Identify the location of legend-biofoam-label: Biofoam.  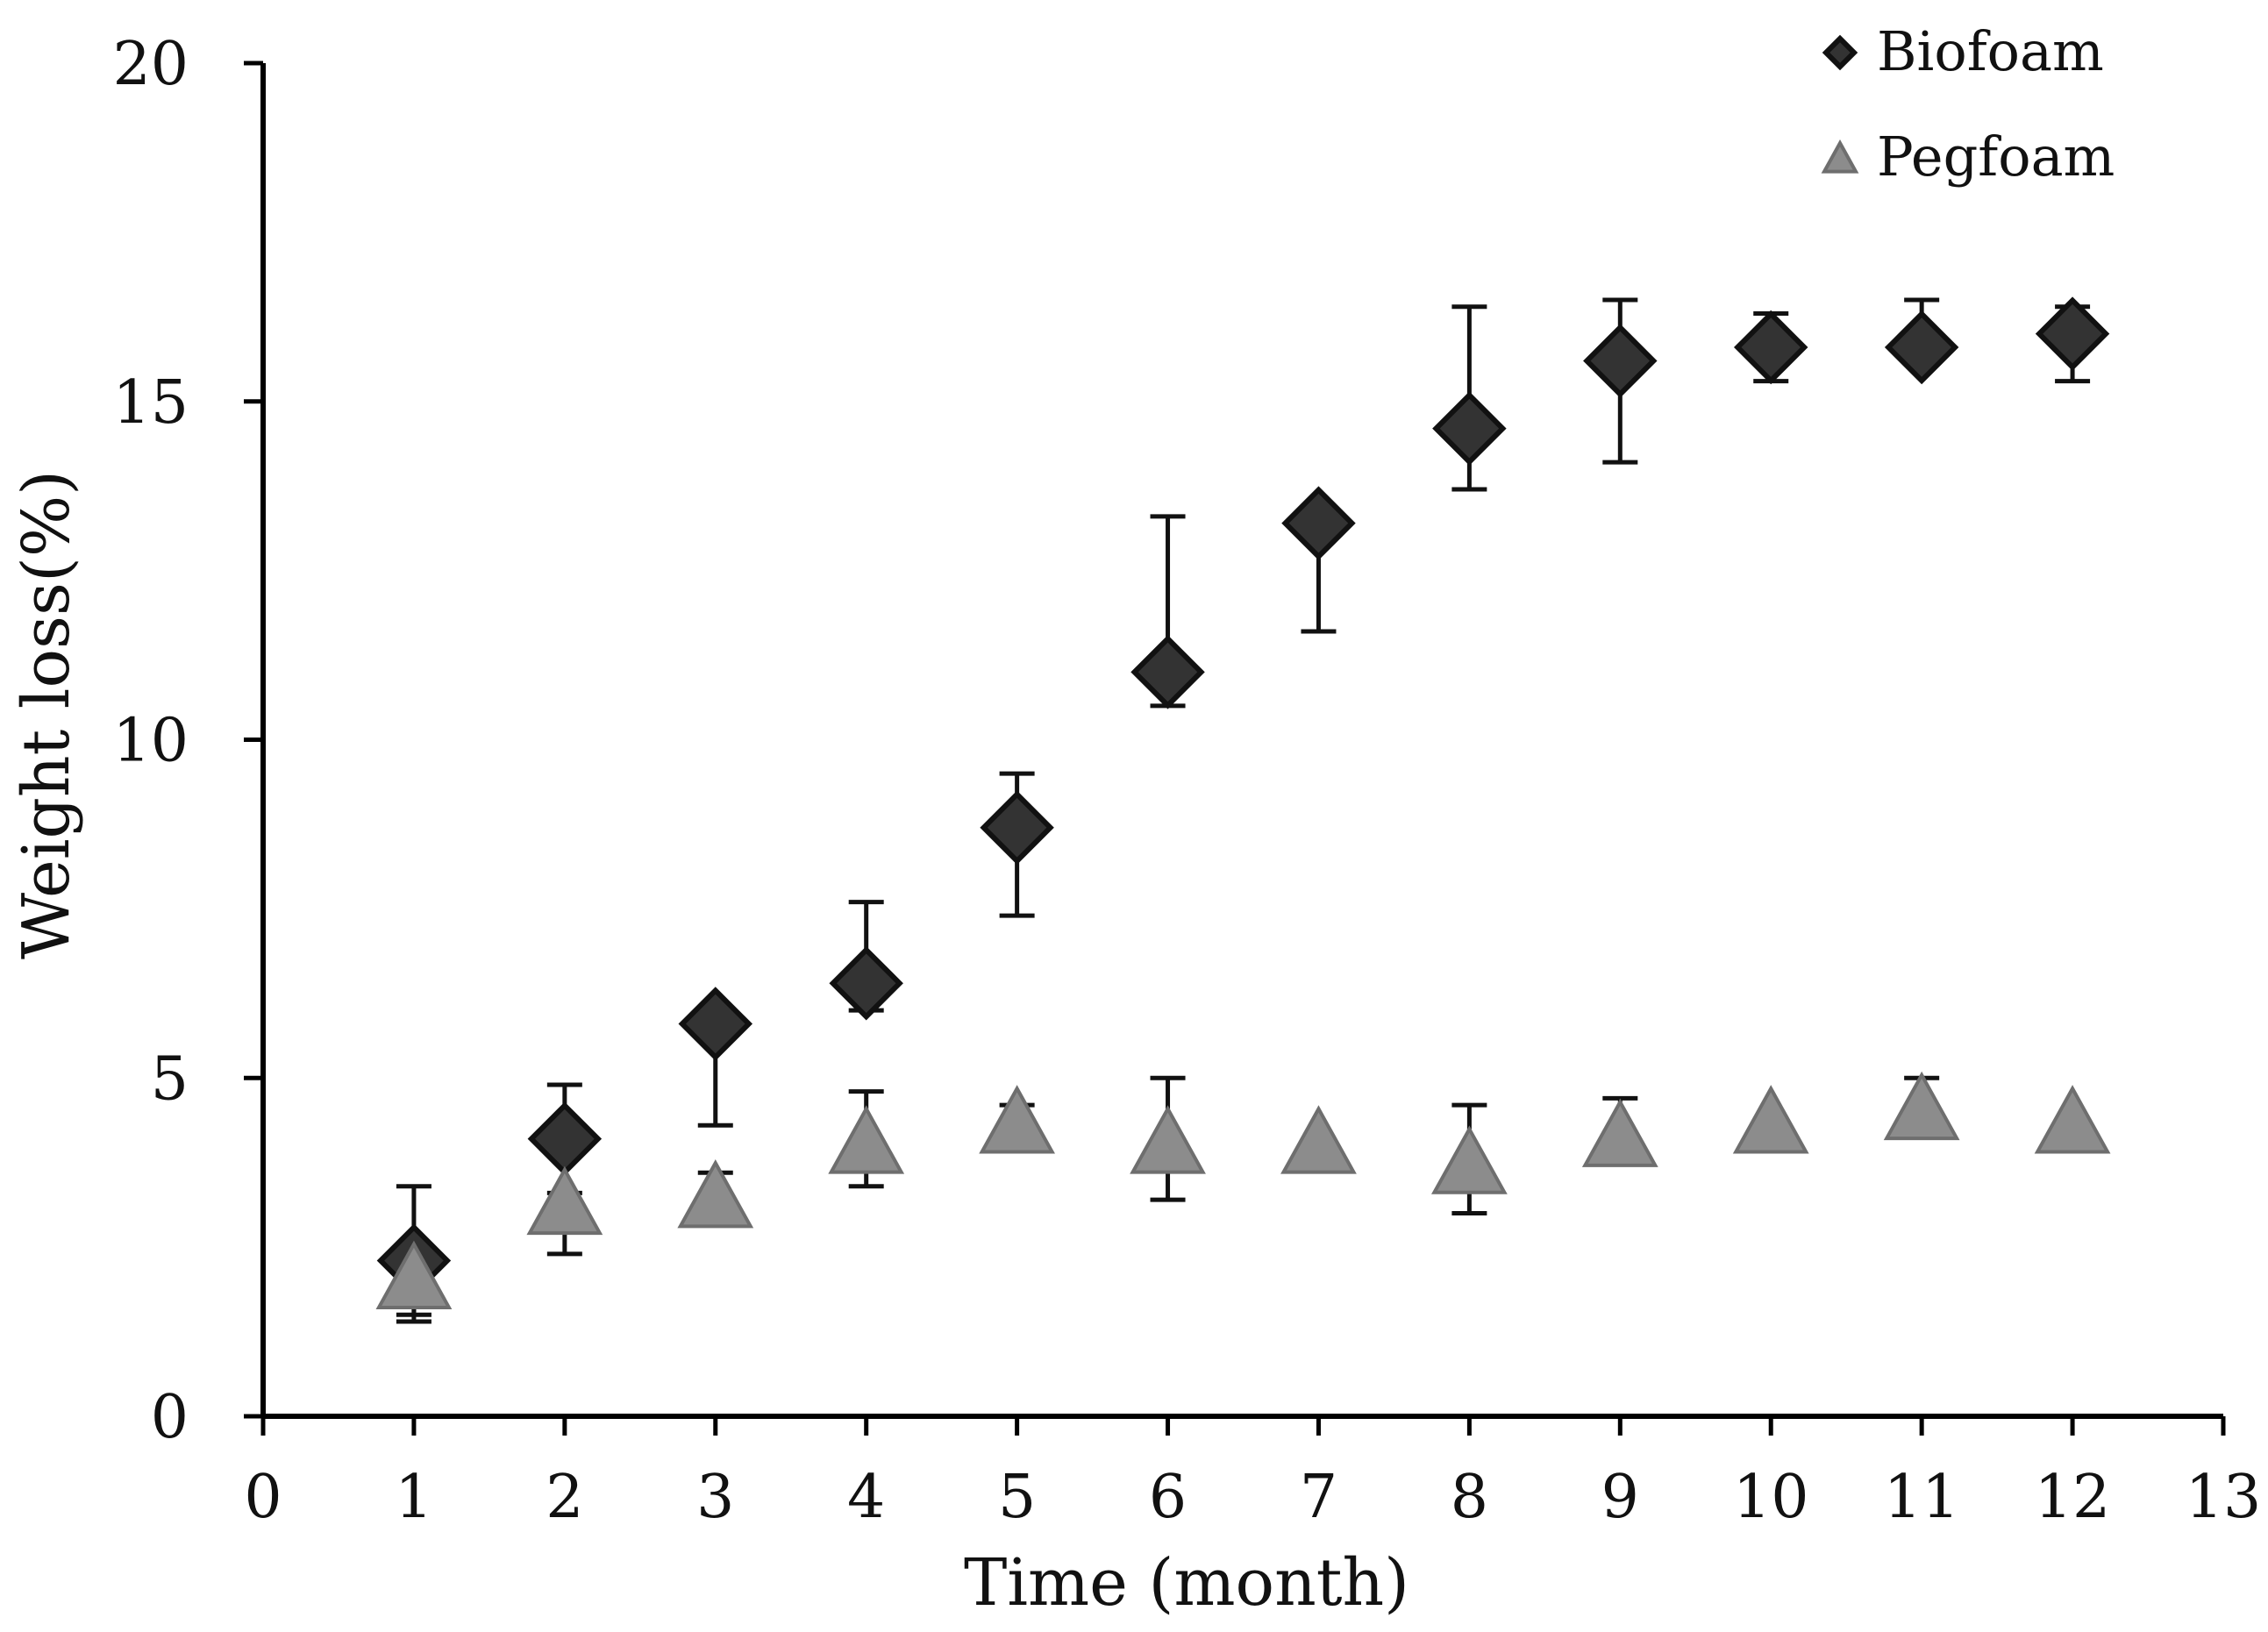
(1990, 51).